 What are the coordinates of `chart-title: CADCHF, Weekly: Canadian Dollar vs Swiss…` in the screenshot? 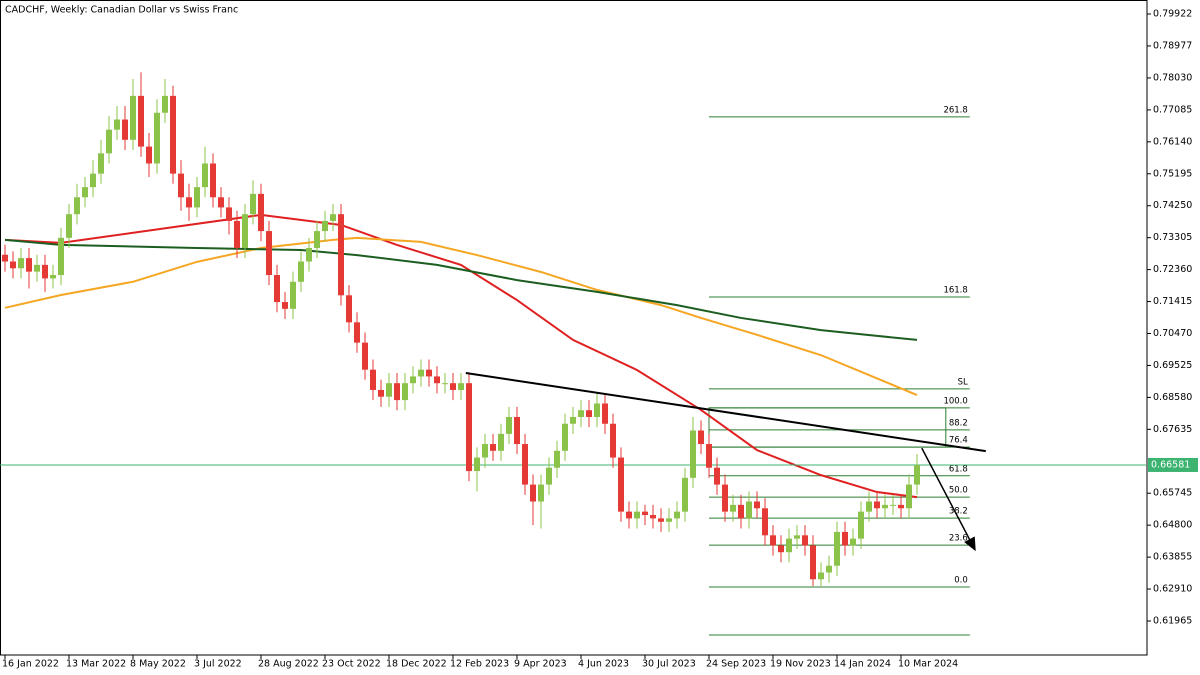 It's located at (121, 10).